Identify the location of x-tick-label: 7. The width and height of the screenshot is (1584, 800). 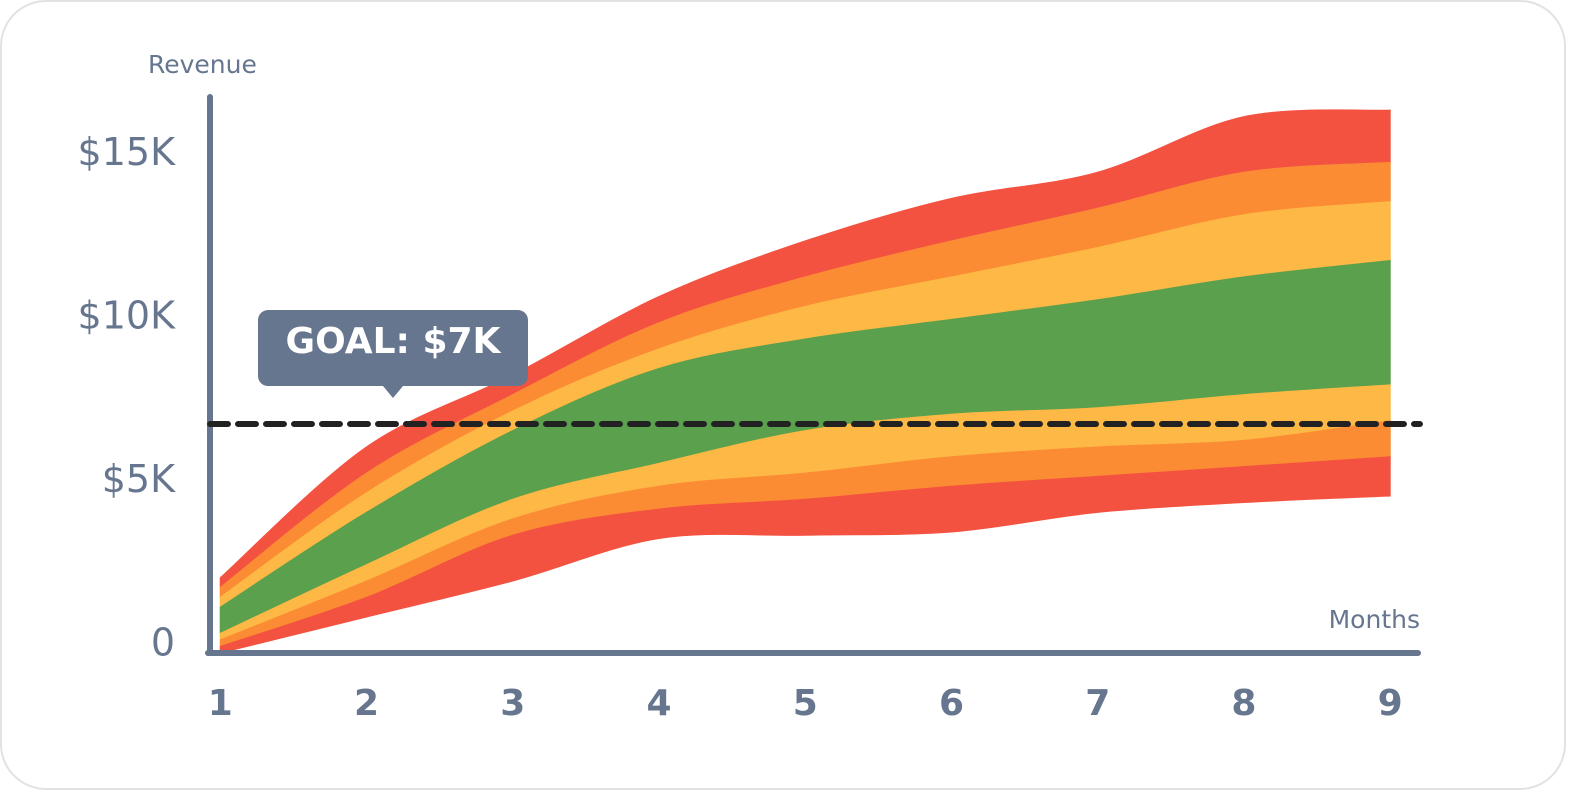
(1097, 703).